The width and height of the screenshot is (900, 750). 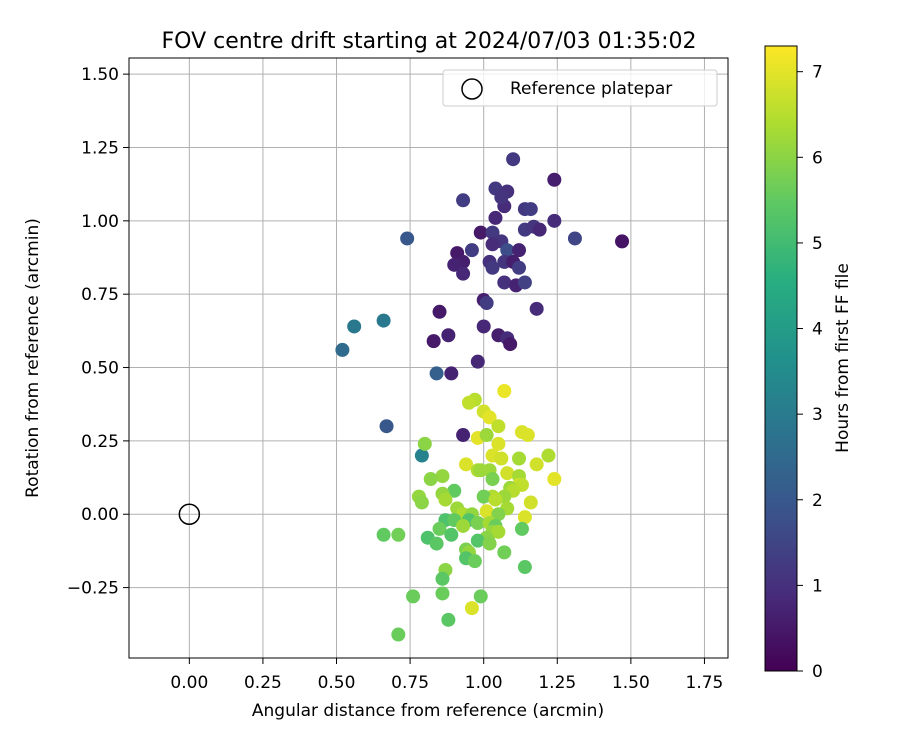 What do you see at coordinates (817, 73) in the screenshot?
I see `colorbar-tick-label: 7` at bounding box center [817, 73].